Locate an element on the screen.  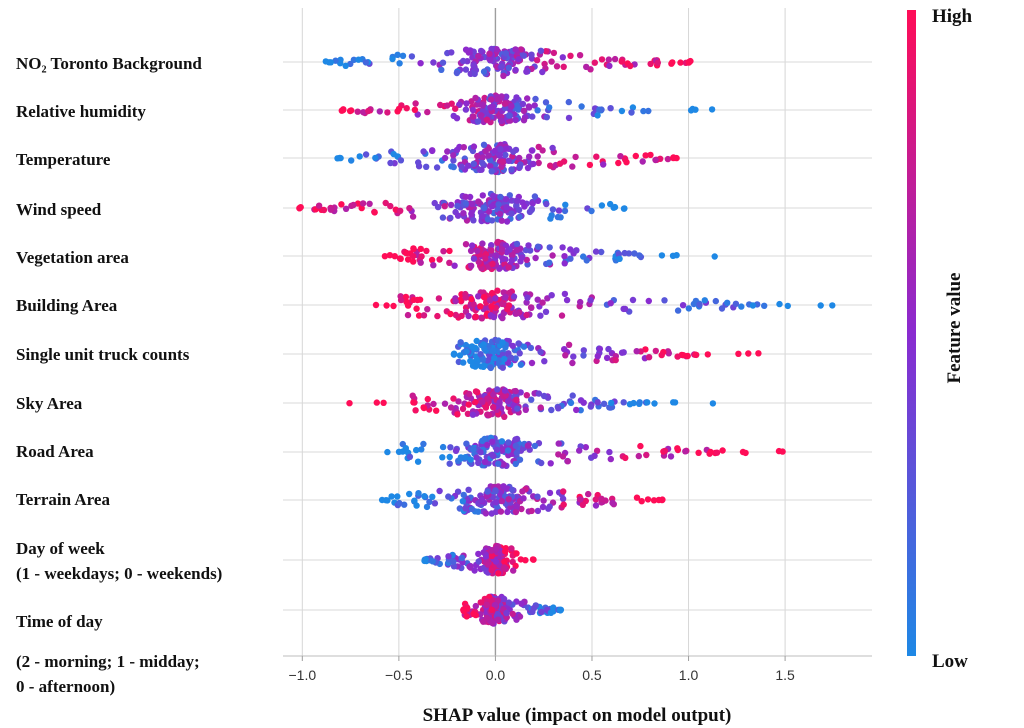
colorbar-gradient is located at coordinates (911, 333).